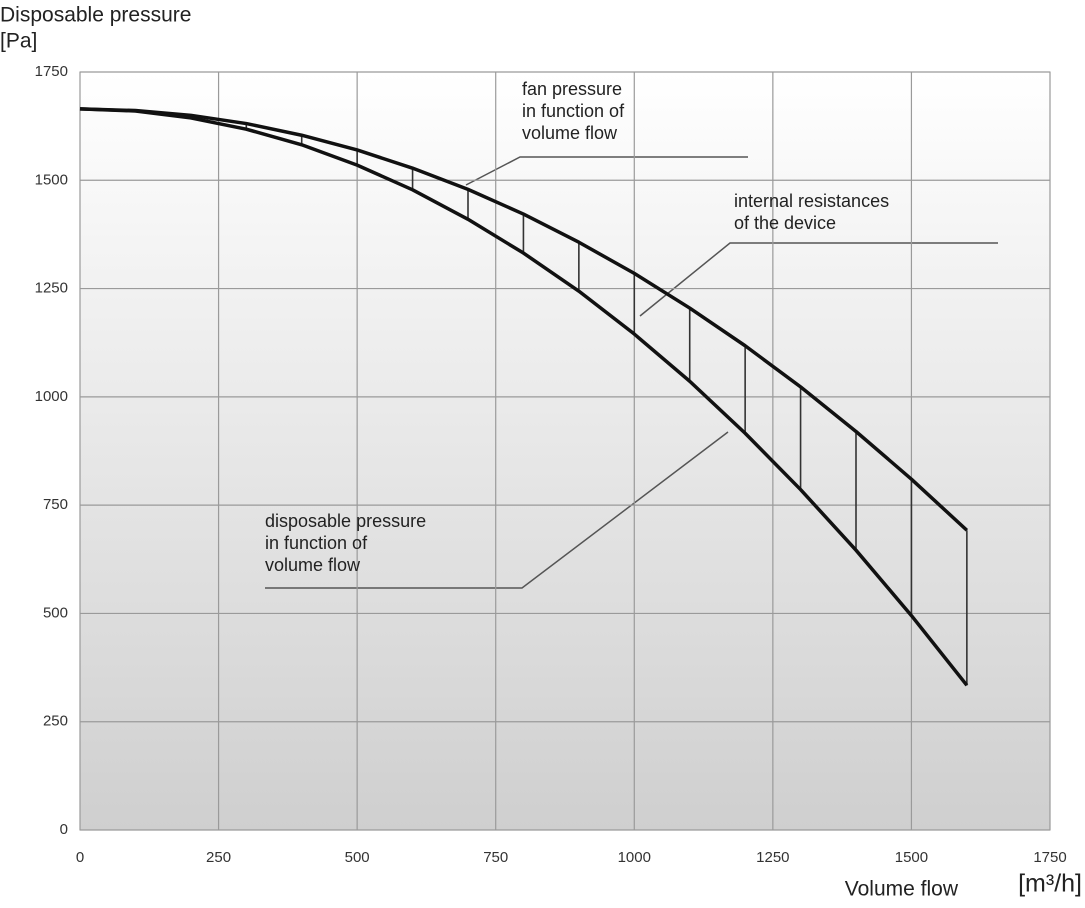  Describe the element at coordinates (18, 41) in the screenshot. I see `y-axis-unit: [Pa]` at that location.